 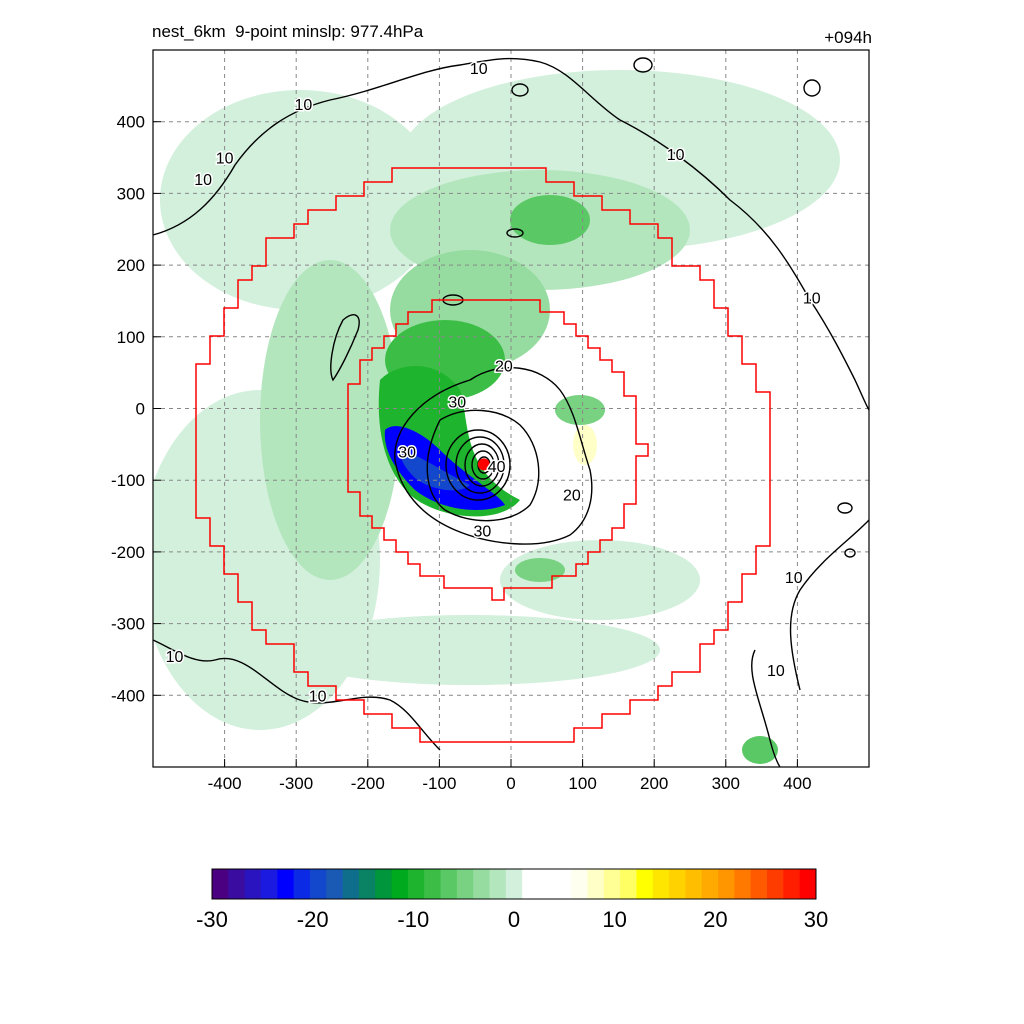 I want to click on x-tick-label: 200, so click(x=654, y=783).